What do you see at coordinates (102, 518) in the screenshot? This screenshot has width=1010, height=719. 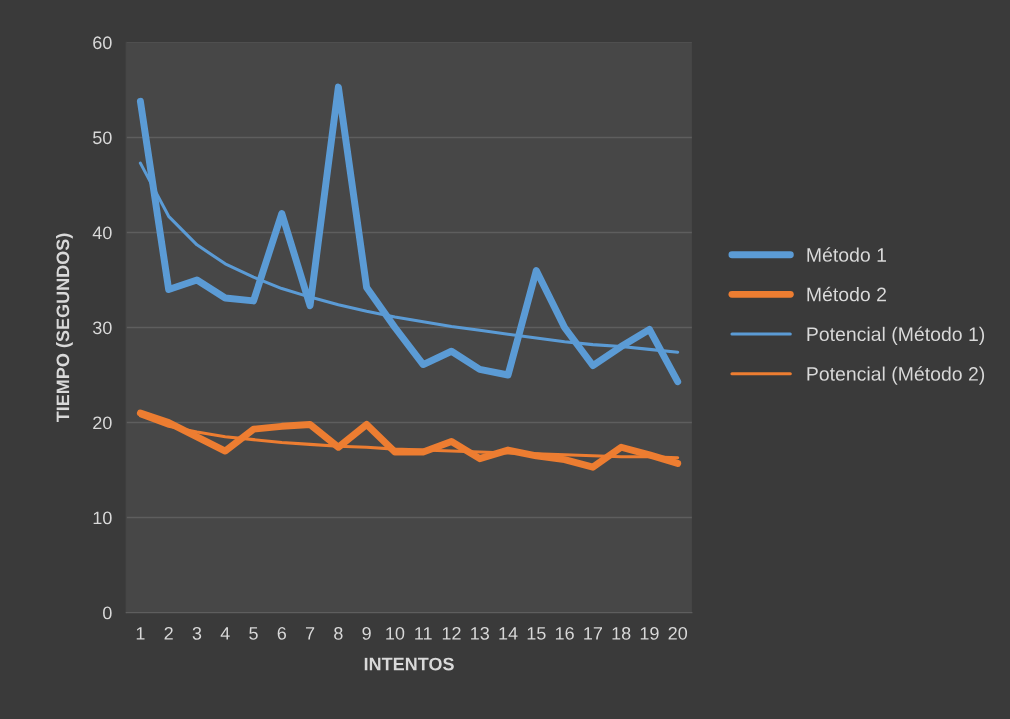 I see `y-tick-label: 10` at bounding box center [102, 518].